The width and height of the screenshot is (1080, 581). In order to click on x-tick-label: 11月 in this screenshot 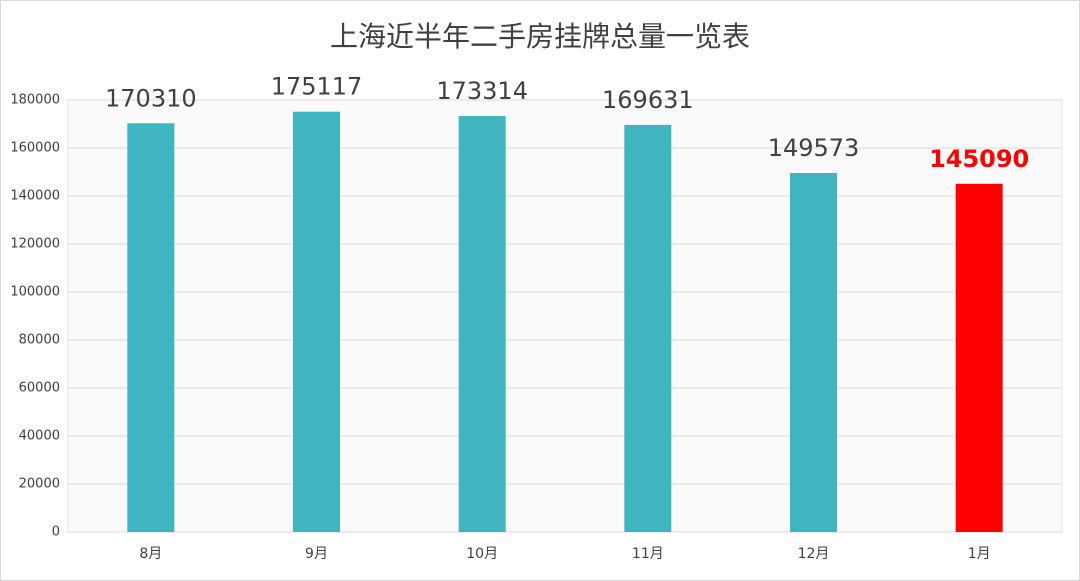, I will do `click(648, 554)`.